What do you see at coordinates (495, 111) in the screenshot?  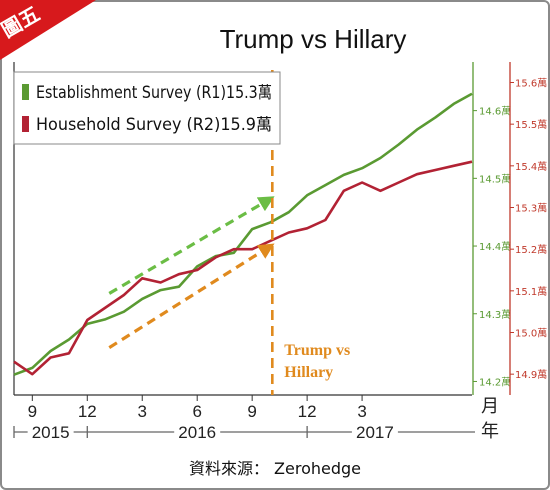 I see `r1-tick-label: 14.6萬` at bounding box center [495, 111].